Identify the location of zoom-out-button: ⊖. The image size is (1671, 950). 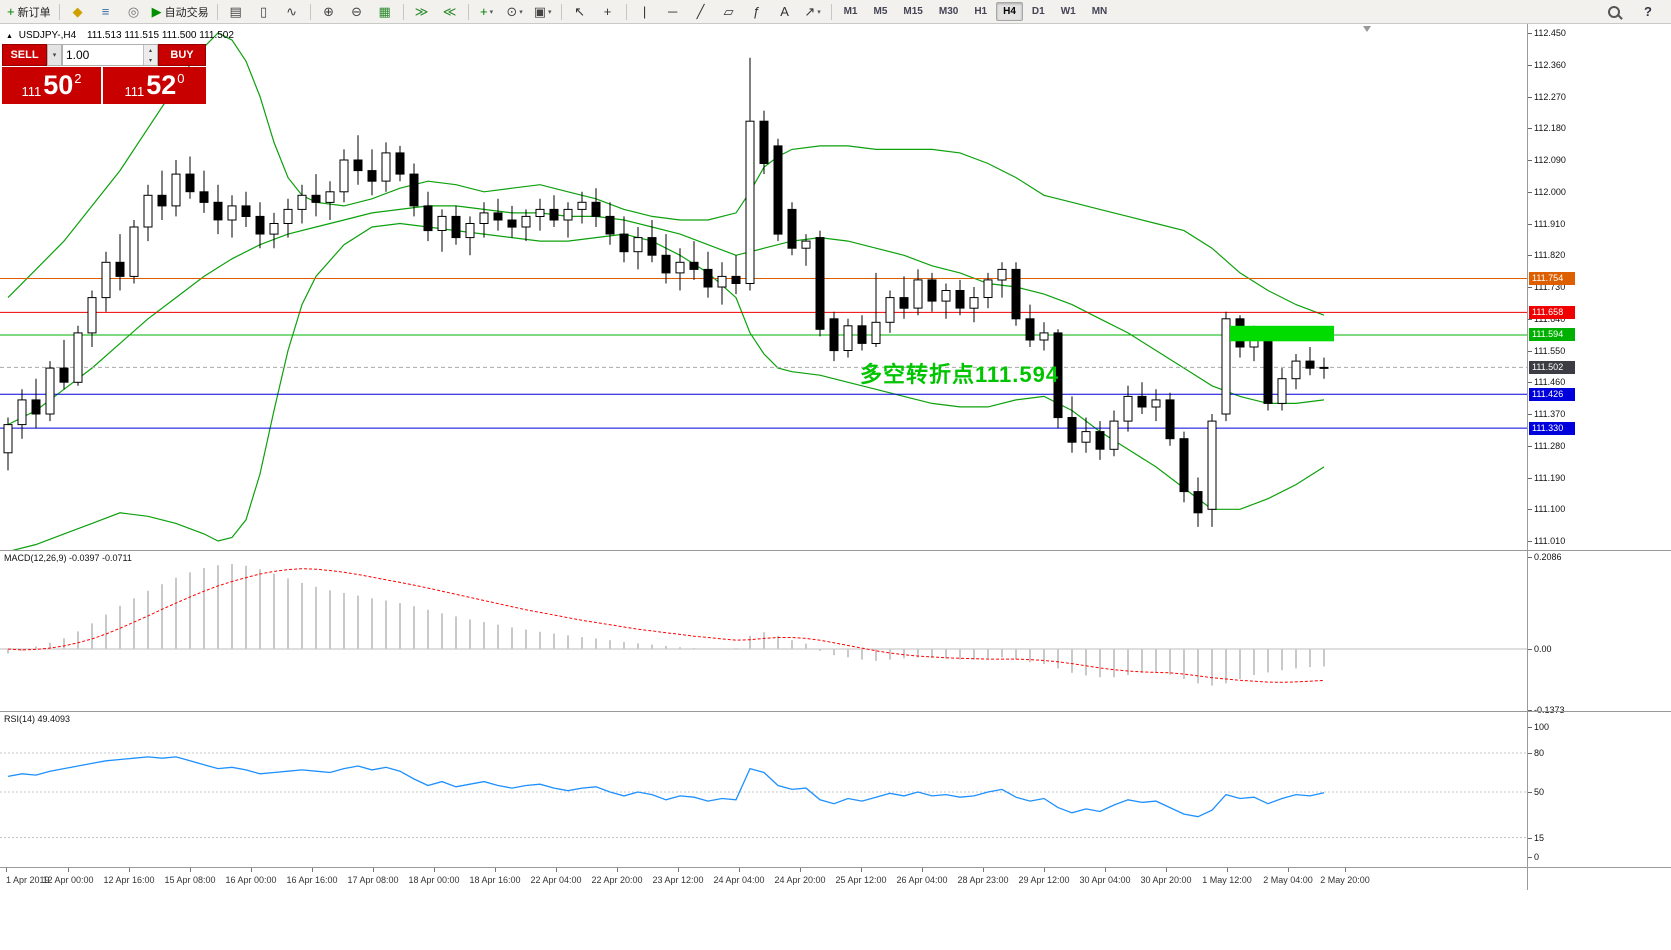
(357, 12).